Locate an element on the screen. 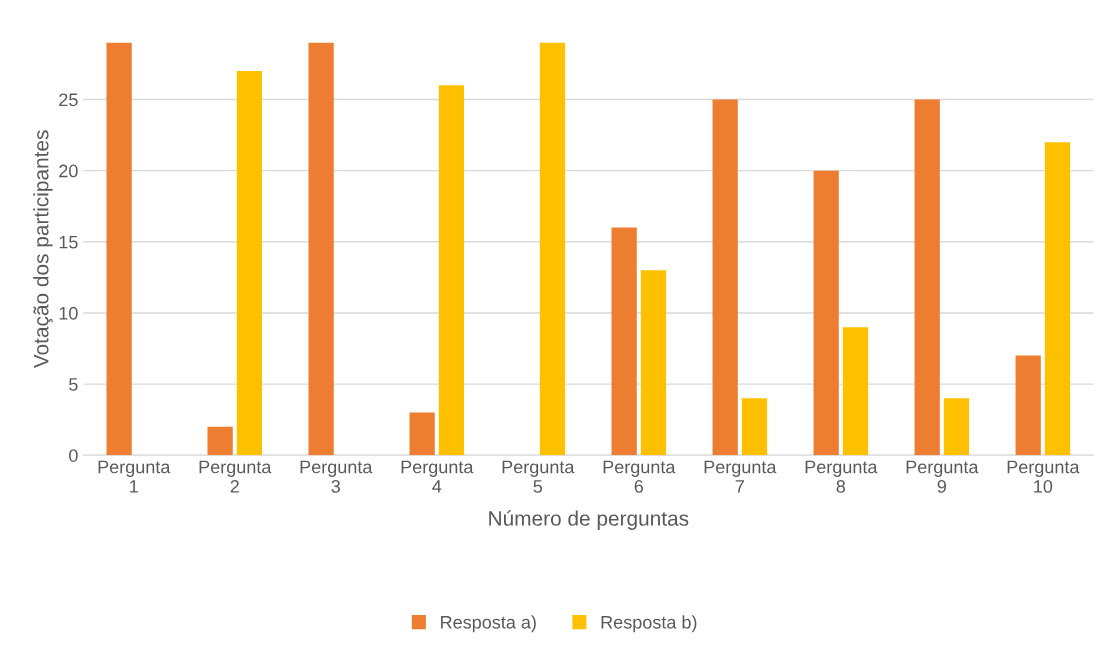  x-tick-label: Pergunta 2 is located at coordinates (235, 476).